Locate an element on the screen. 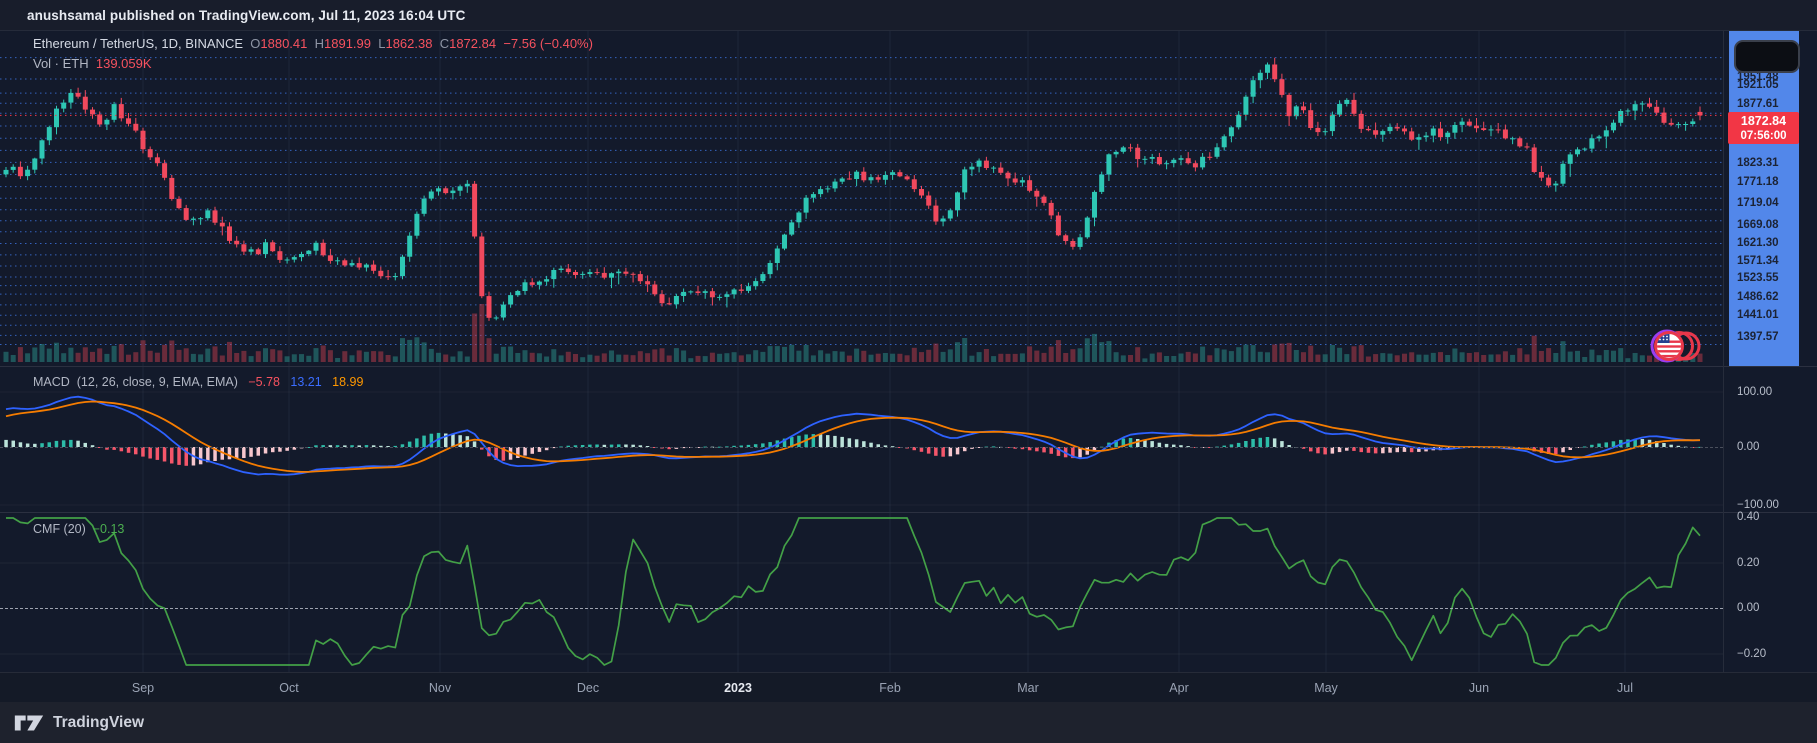  symbol-title: Ethereum / TetherUS, 1D, BINANCE is located at coordinates (138, 43).